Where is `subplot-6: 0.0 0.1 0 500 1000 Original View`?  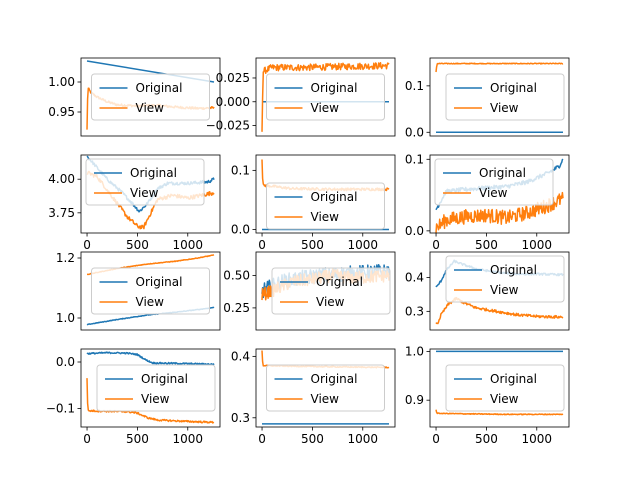 subplot-6: 0.0 0.1 0 500 1000 Original View is located at coordinates (487, 202).